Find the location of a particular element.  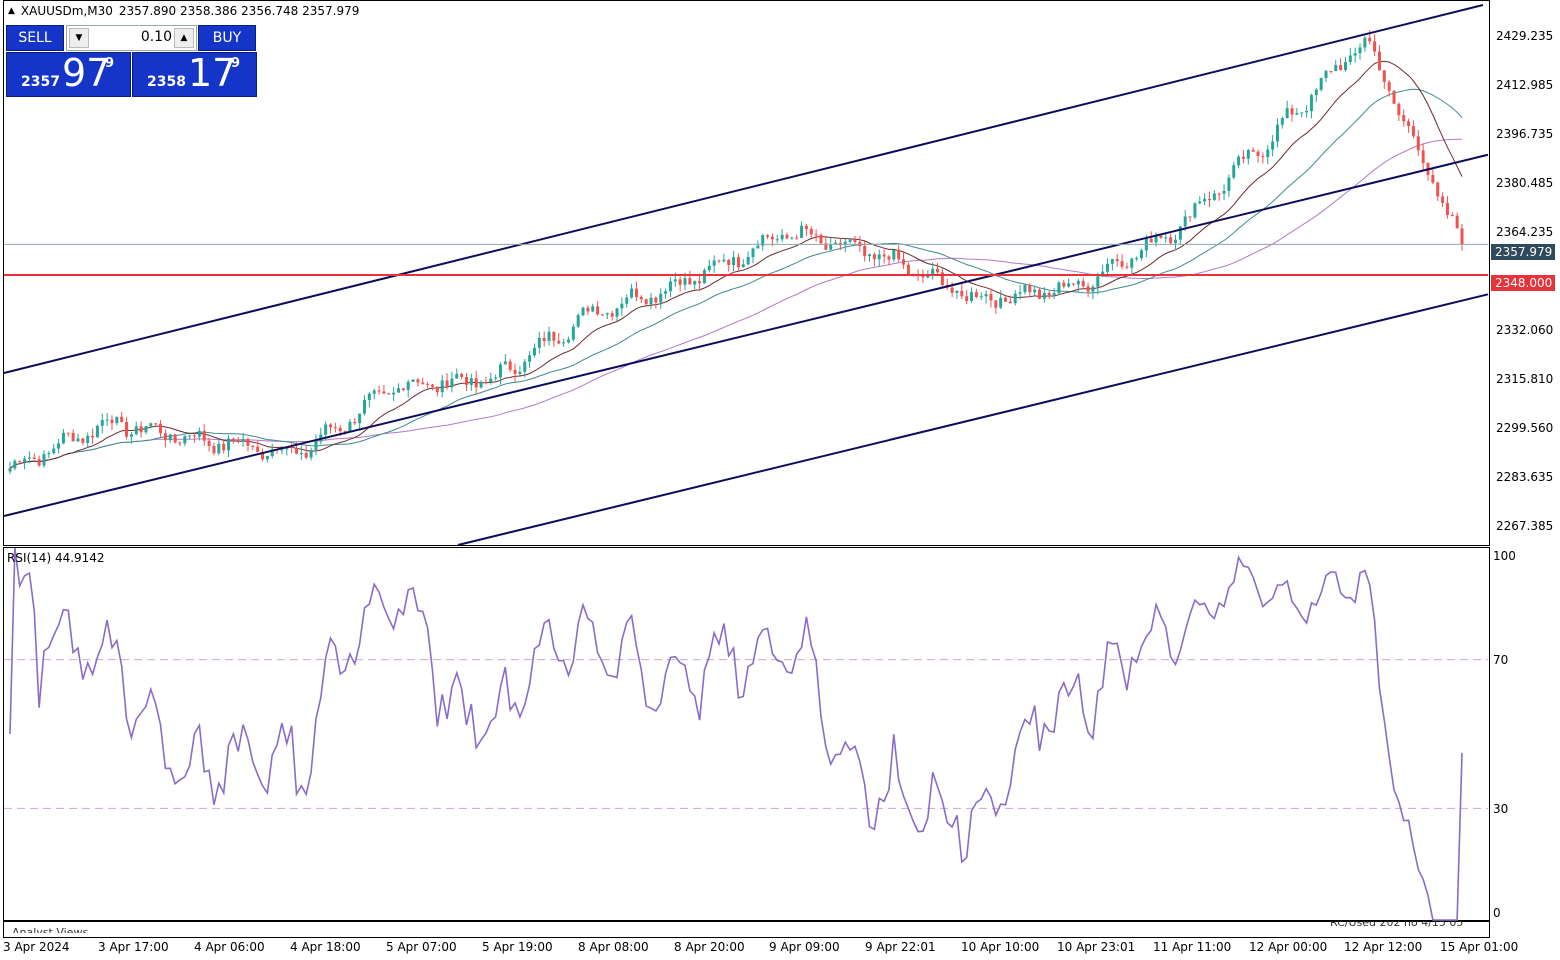

buy-button: BUY is located at coordinates (227, 38).